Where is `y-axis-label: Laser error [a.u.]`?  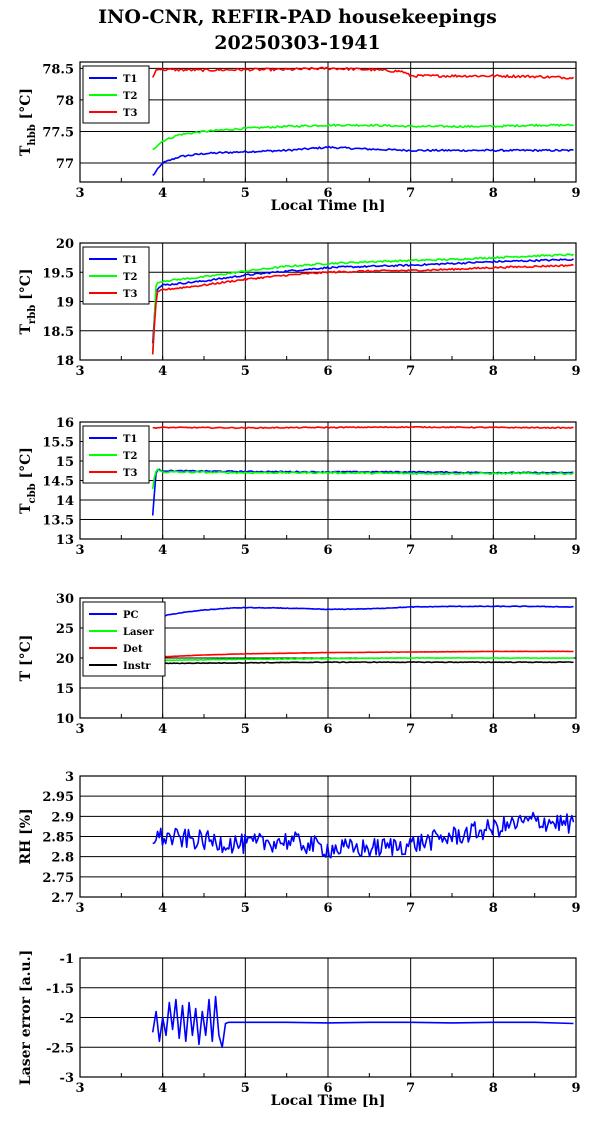
y-axis-label: Laser error [a.u.] is located at coordinates (26, 1017).